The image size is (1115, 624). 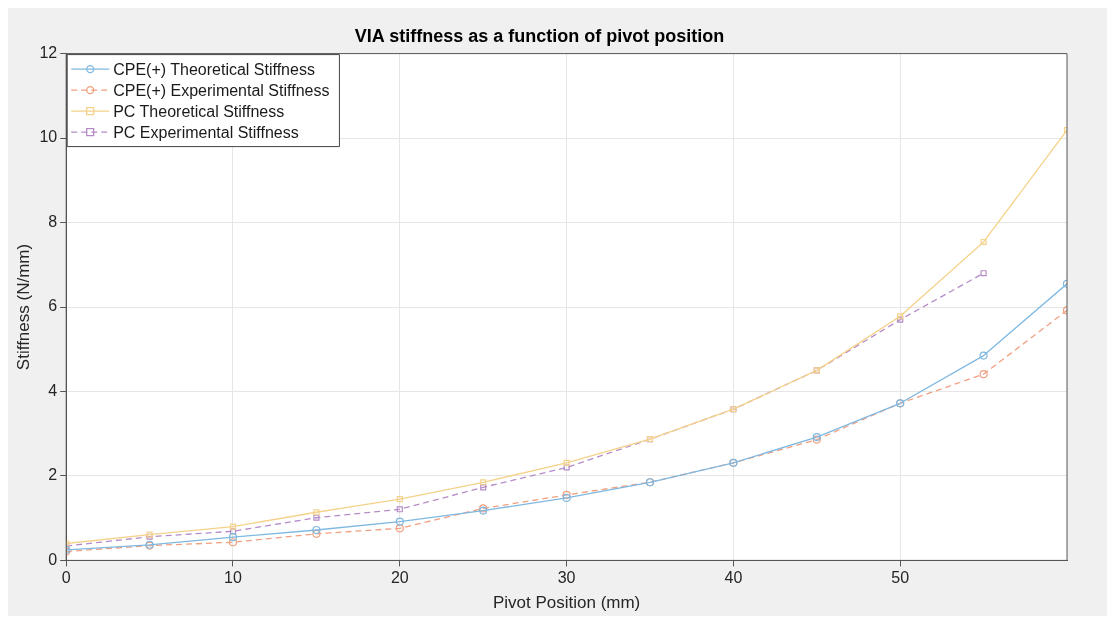 What do you see at coordinates (48, 53) in the screenshot?
I see `y-tick-label: 12` at bounding box center [48, 53].